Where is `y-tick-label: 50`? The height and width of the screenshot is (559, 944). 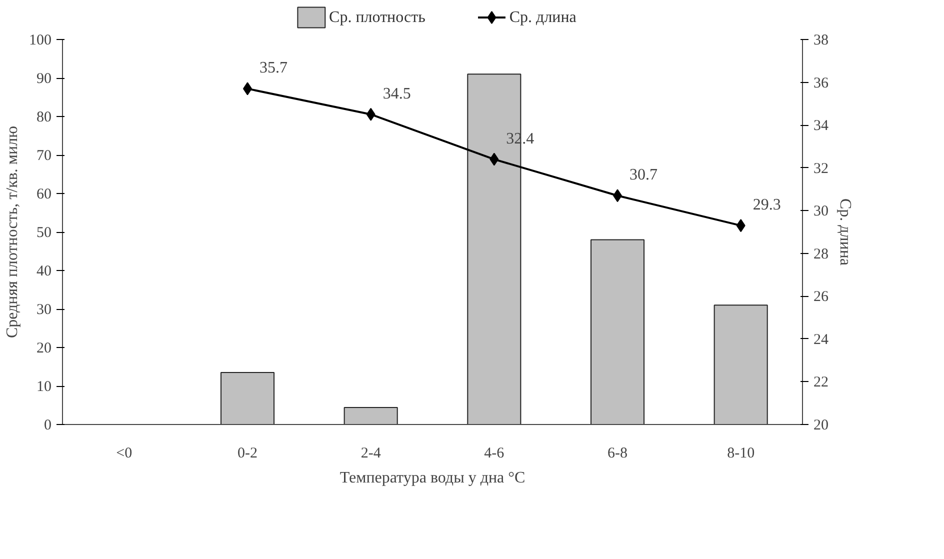
y-tick-label: 50 is located at coordinates (44, 233).